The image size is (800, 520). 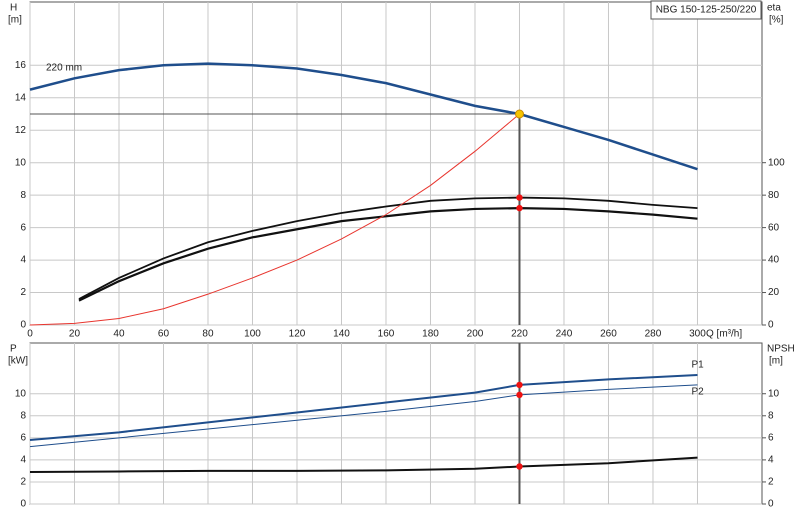 I want to click on y2-tick-label: 6, so click(x=771, y=437).